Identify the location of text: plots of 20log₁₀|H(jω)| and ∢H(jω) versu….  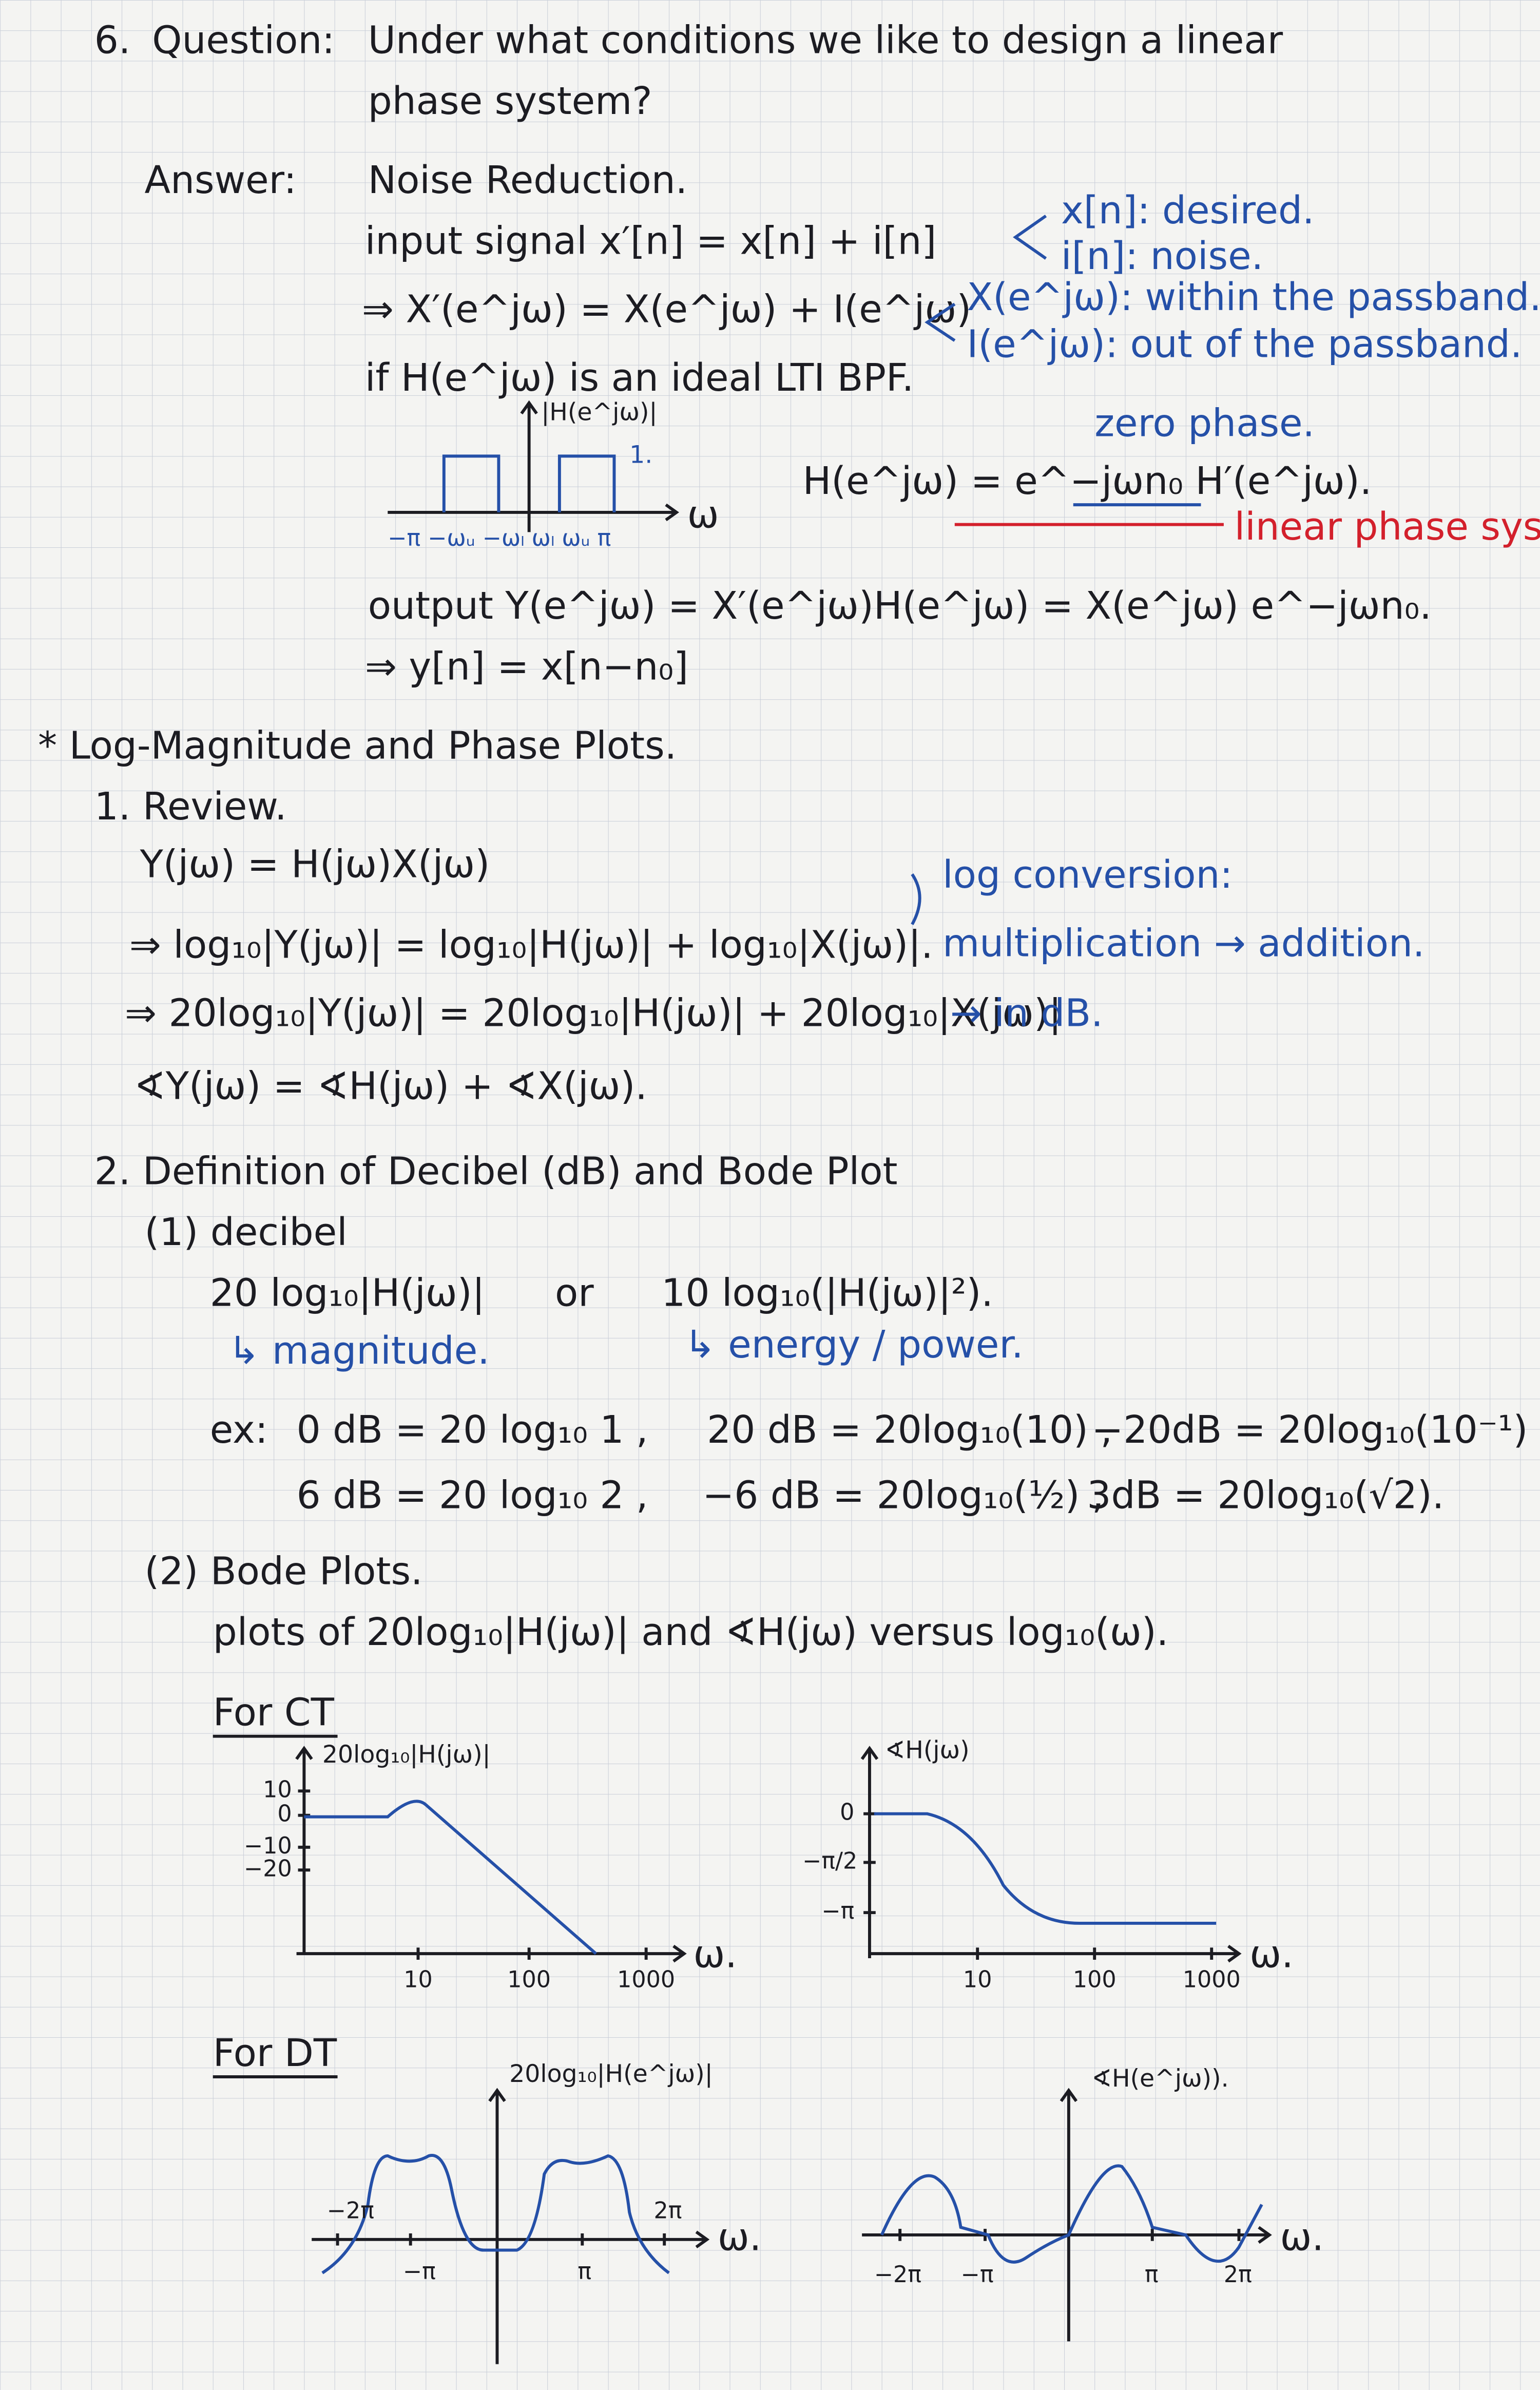
(691, 1632).